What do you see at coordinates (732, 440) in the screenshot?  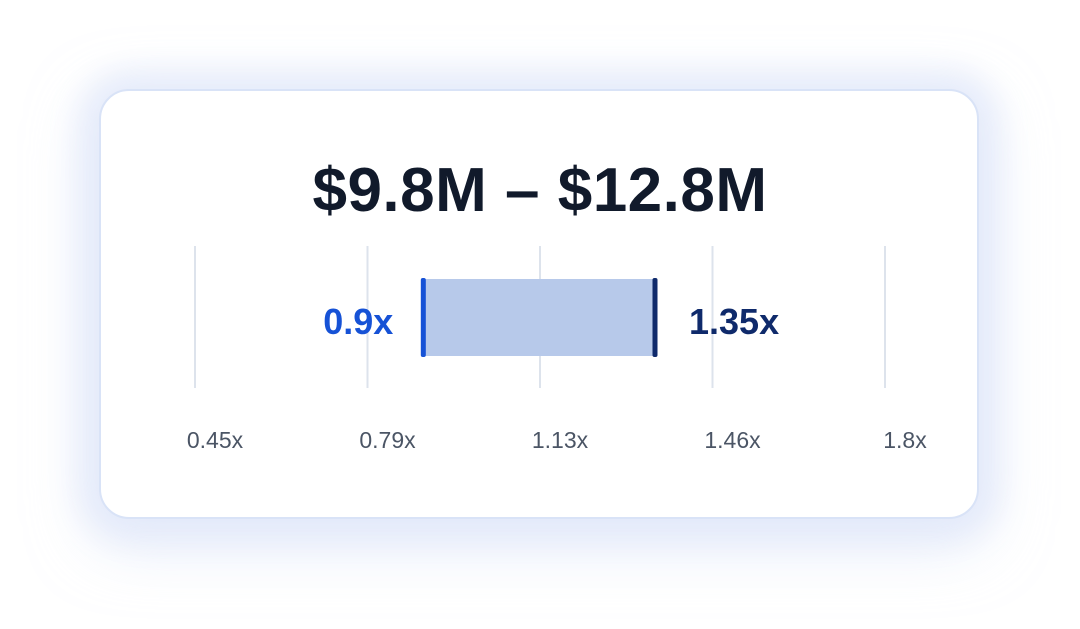 I see `tick-label-3: 1.46x` at bounding box center [732, 440].